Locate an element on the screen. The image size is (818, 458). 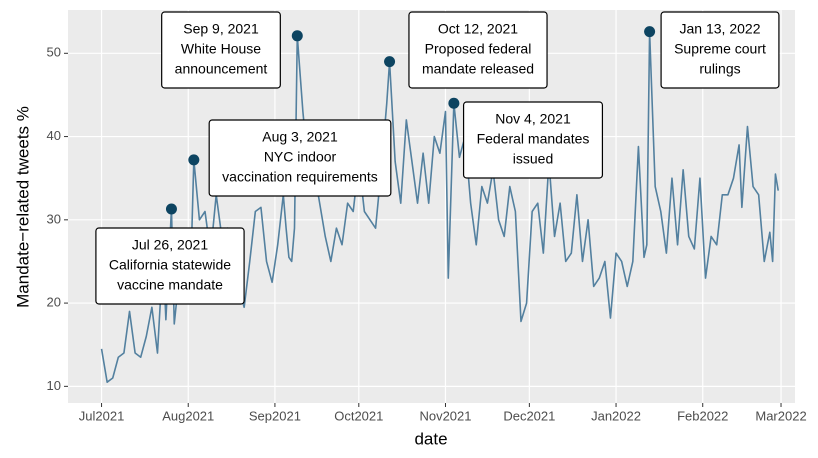
y-tick-label: 10 is located at coordinates (54, 385).